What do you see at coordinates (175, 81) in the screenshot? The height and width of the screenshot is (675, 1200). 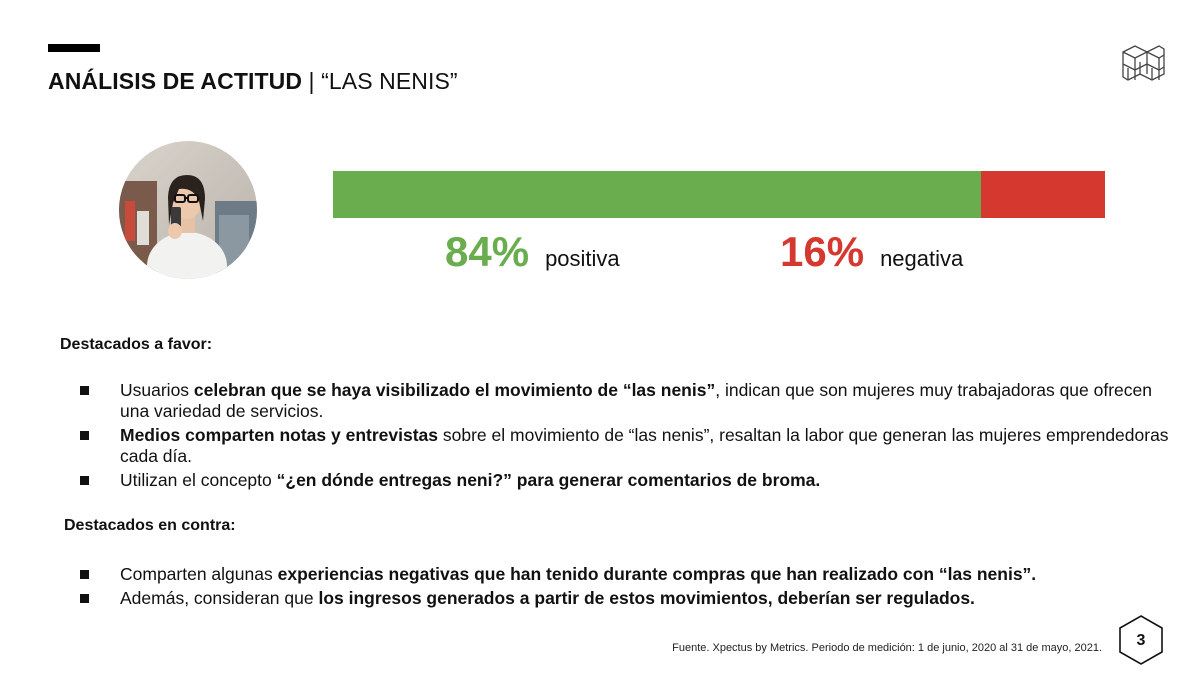 I see `page-title-bold: ANÁLISIS DE ACTITUD` at bounding box center [175, 81].